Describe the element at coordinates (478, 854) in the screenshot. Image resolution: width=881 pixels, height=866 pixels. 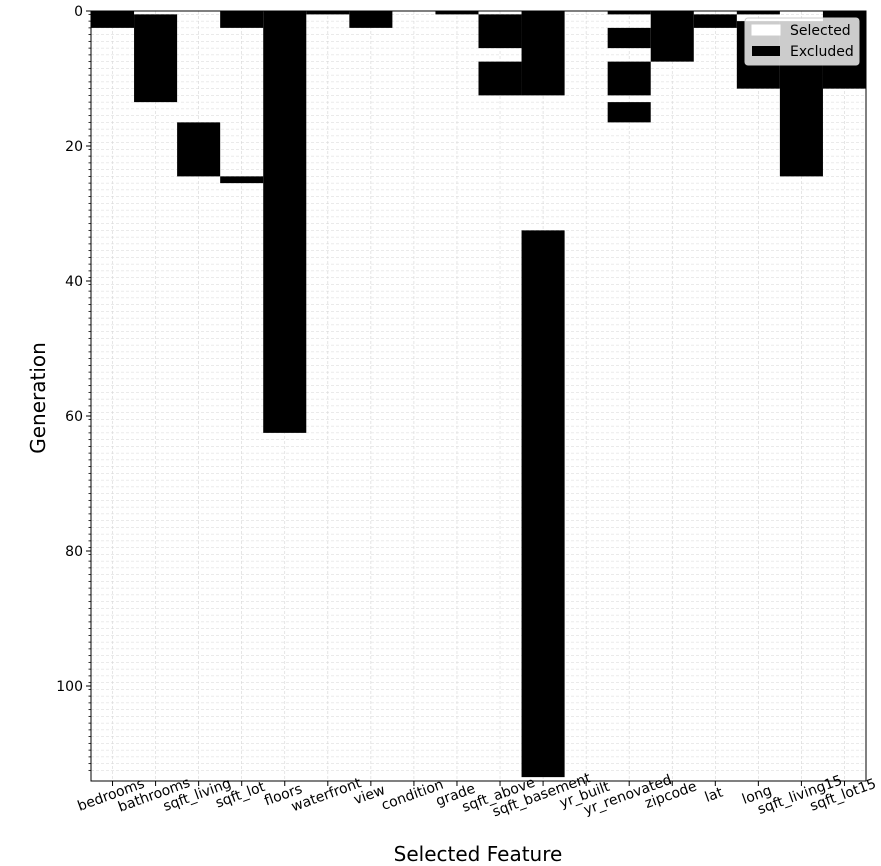
I see `x-axis-label: Selected Feature` at that location.